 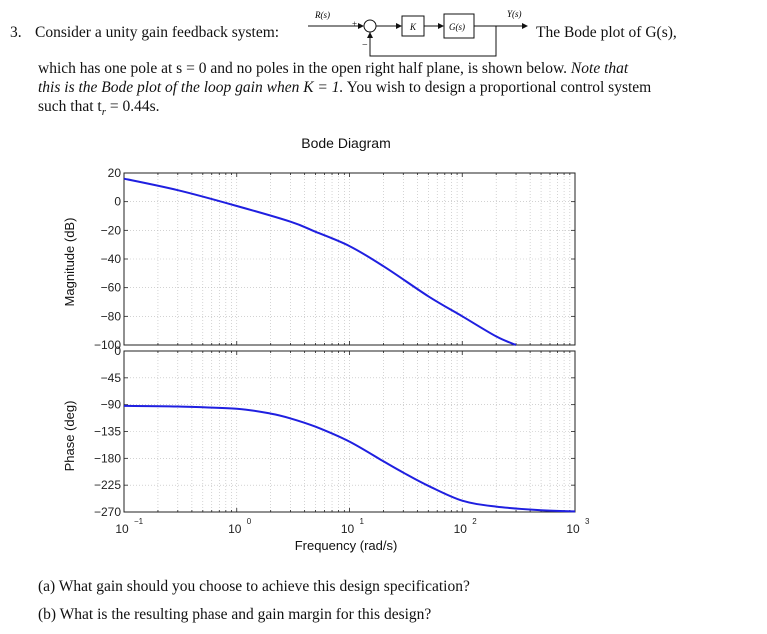 I want to click on sum-minus-sign: −, so click(x=365, y=45).